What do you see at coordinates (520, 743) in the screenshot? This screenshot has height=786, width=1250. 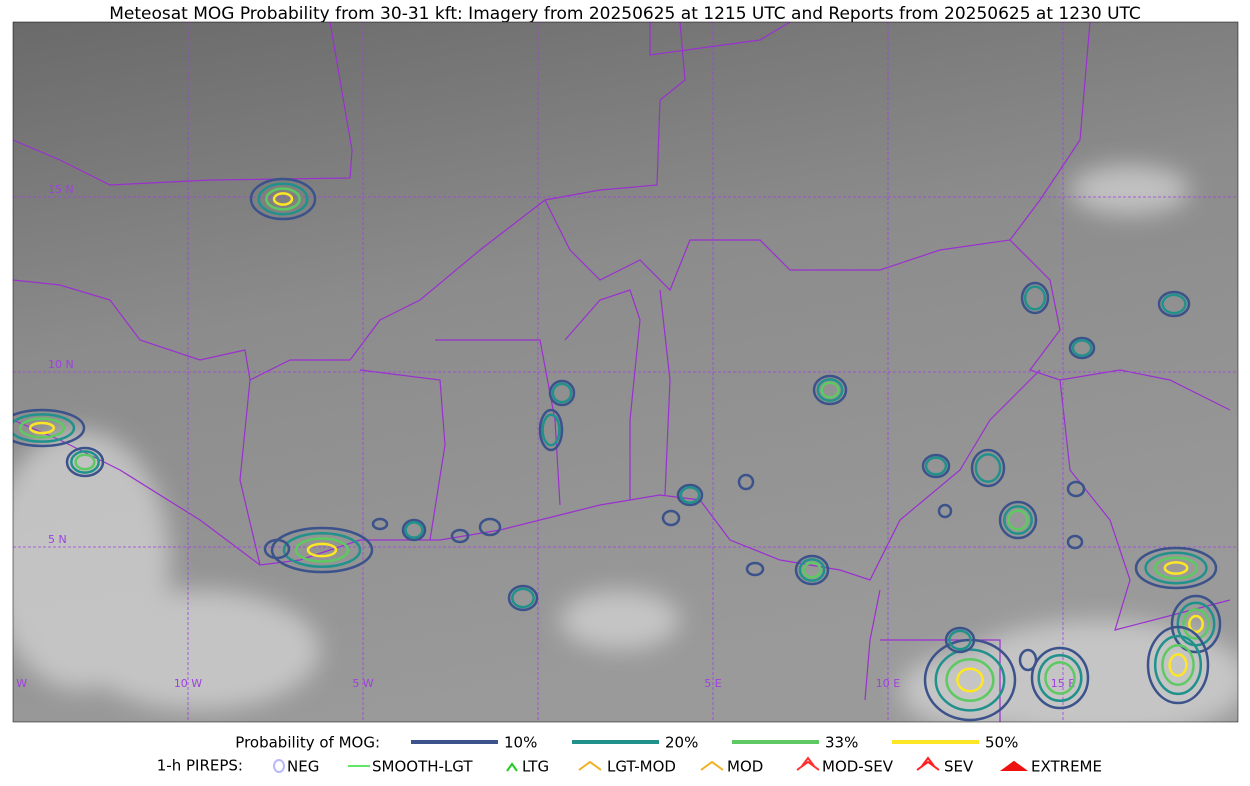 I see `legend-label: 10%` at bounding box center [520, 743].